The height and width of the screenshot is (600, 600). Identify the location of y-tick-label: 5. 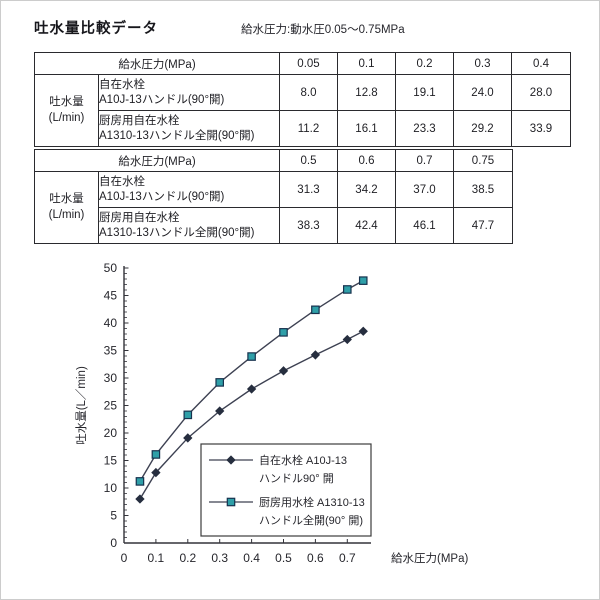
(113, 516).